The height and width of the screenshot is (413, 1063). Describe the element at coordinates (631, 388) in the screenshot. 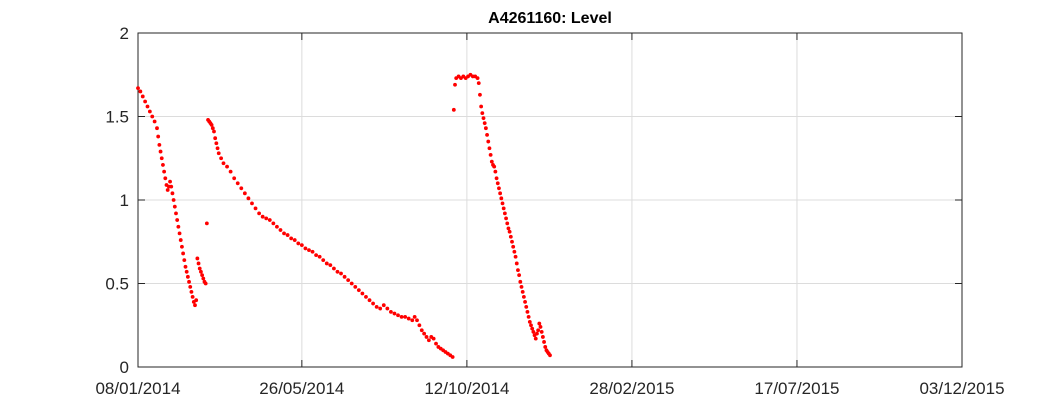

I see `x-tick-label: 28/02/2015` at that location.